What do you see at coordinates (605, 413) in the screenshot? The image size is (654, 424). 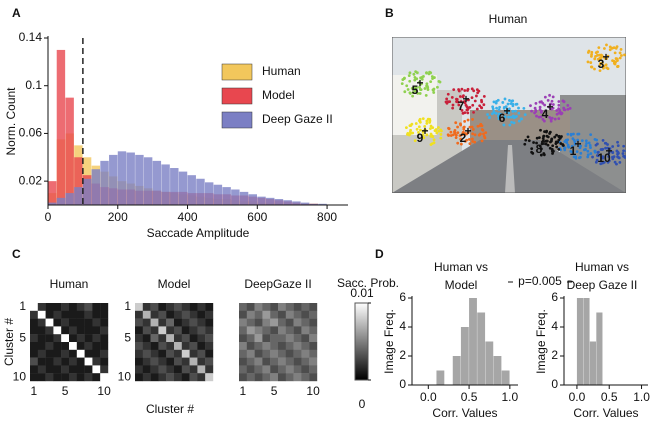 I see `x-axis-label: Corr. Values` at bounding box center [605, 413].